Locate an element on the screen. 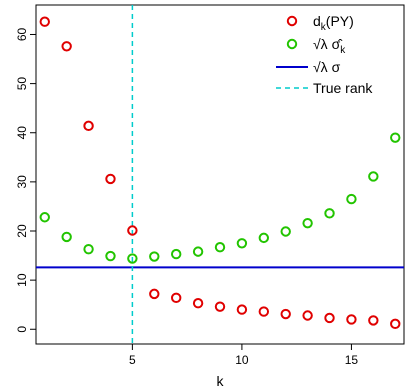 This screenshot has width=409, height=390. y-tick-label: 40 is located at coordinates (22, 133).